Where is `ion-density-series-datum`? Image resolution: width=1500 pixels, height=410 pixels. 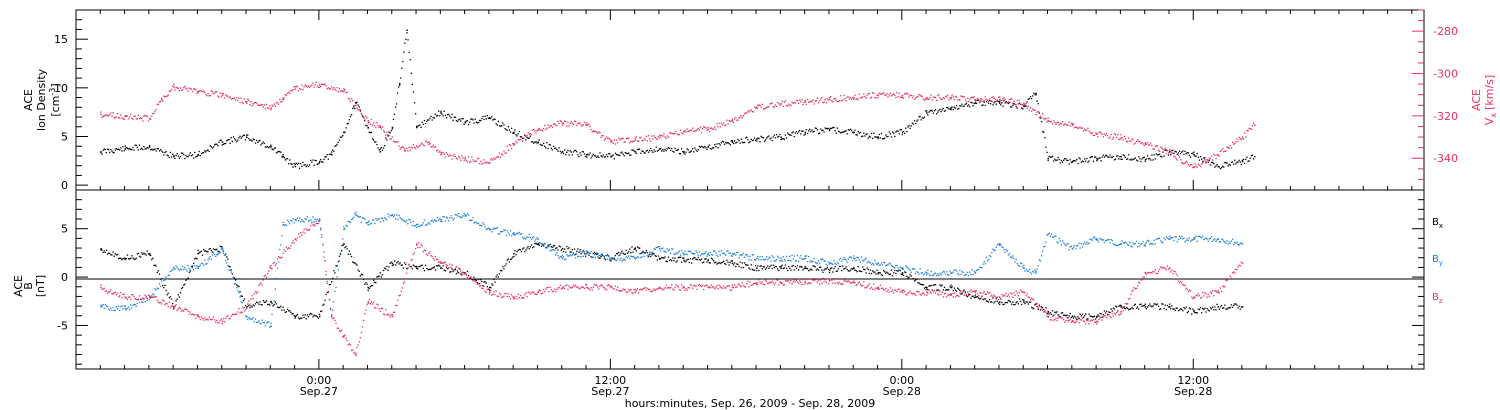
ion-density-series-datum is located at coordinates (380, 152).